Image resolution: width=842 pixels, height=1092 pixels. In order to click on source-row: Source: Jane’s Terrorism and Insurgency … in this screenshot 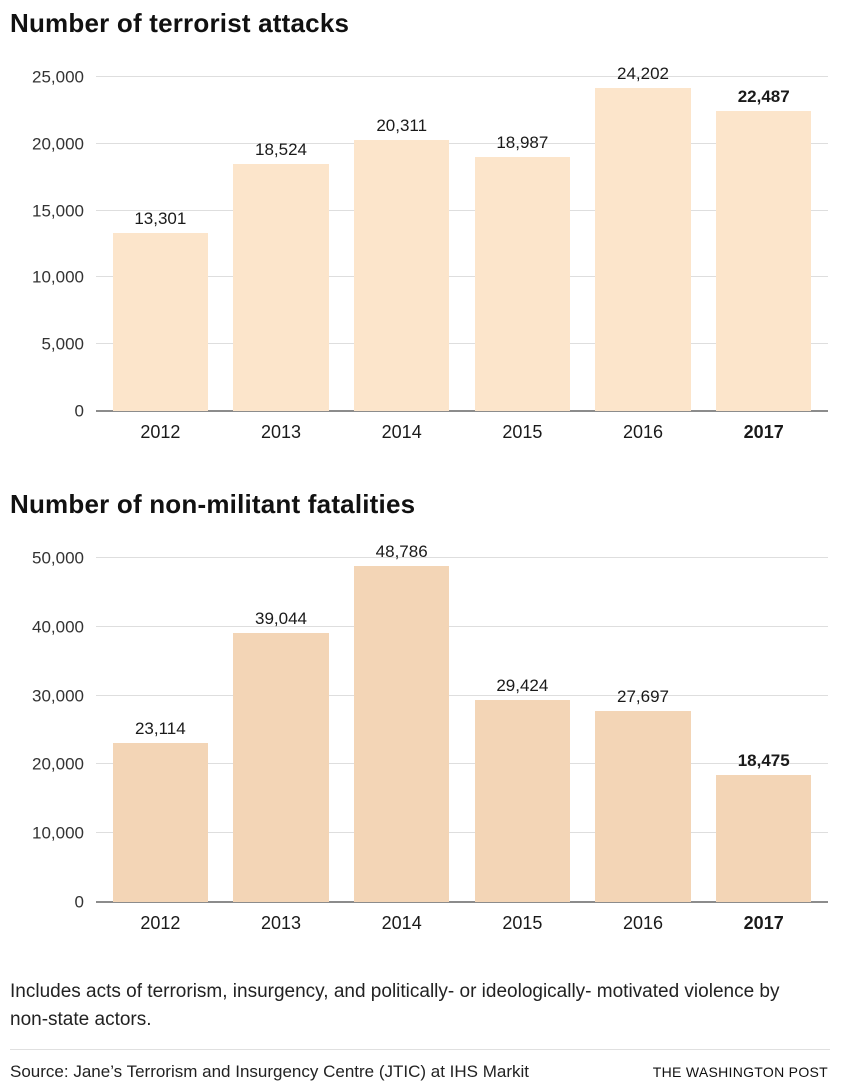, I will do `click(420, 1070)`.